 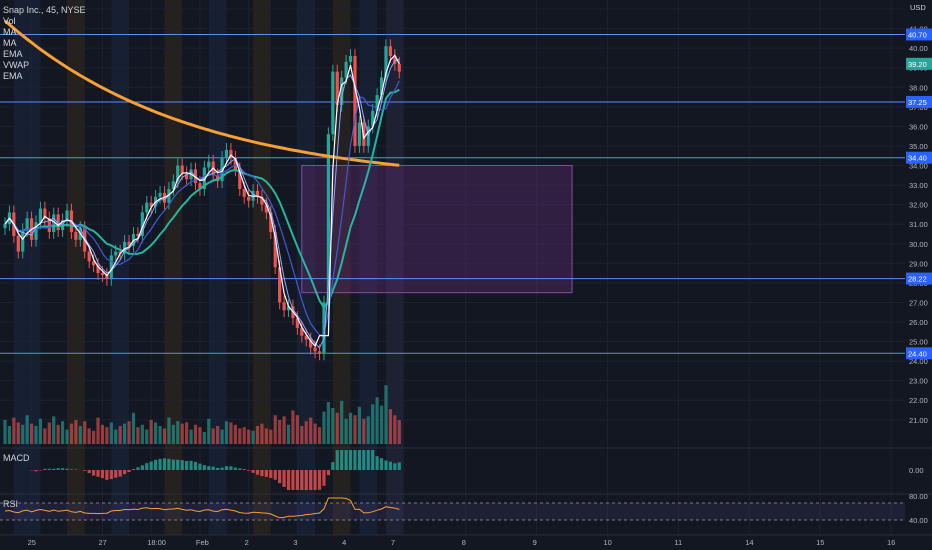 I want to click on price-tick-8: 34.00, so click(x=918, y=166).